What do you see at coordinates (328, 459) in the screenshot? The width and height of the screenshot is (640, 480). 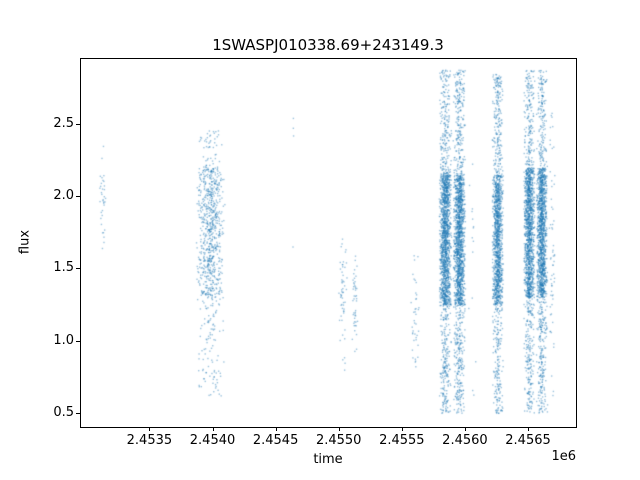 I see `x-axis-label: time` at bounding box center [328, 459].